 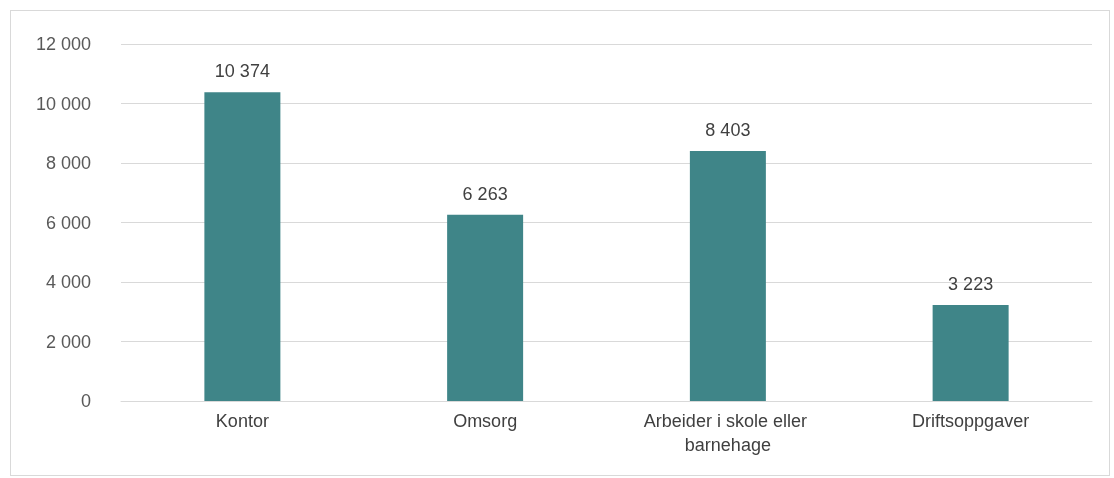 I want to click on y-tick-label: 4 000, so click(x=68, y=282).